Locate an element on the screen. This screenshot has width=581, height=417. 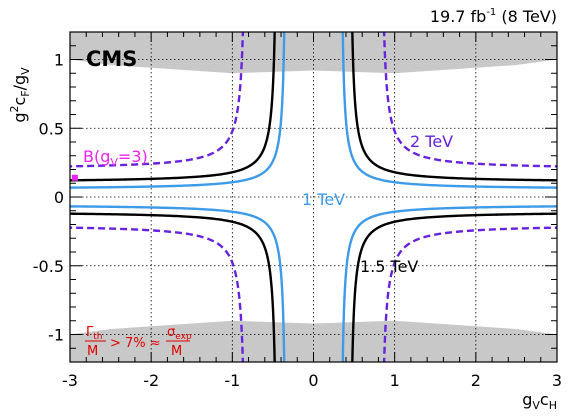
lumi-energy: (8 TeV) is located at coordinates (526, 16).